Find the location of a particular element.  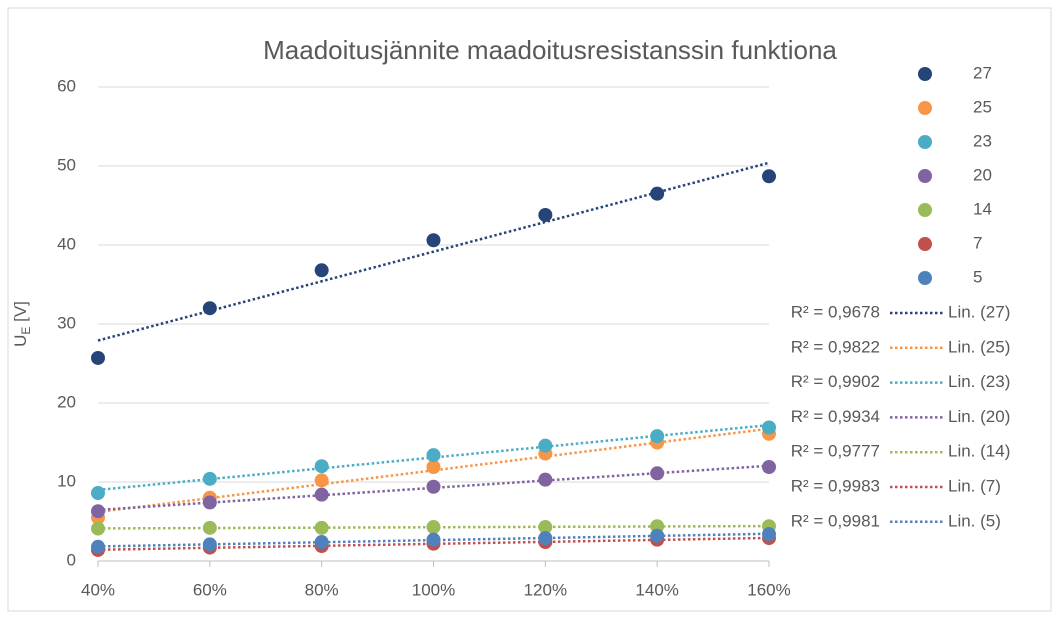

y-tick-label: 30 is located at coordinates (66, 322).